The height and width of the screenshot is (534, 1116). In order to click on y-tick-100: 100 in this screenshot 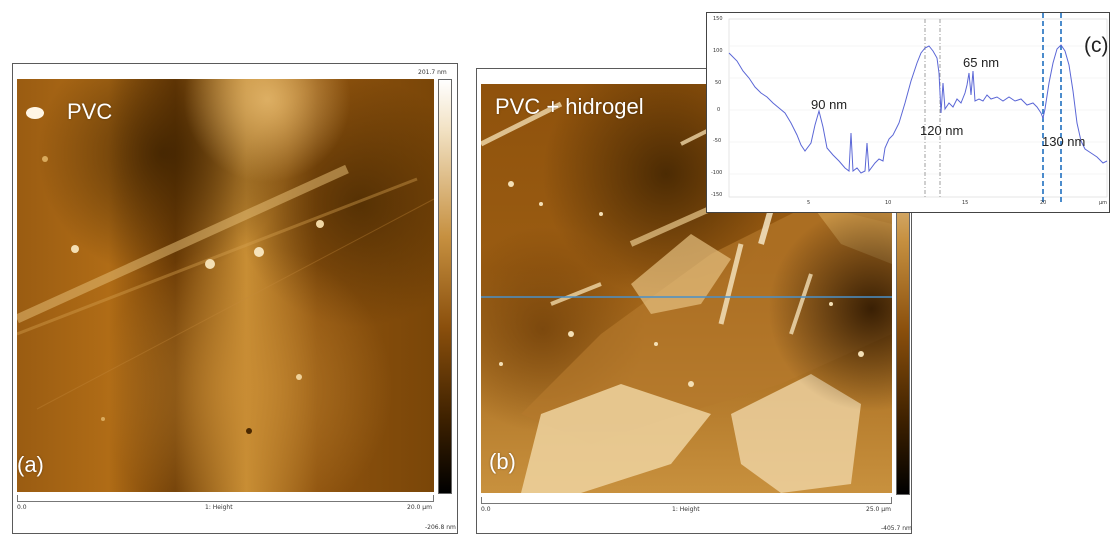, I will do `click(718, 51)`.